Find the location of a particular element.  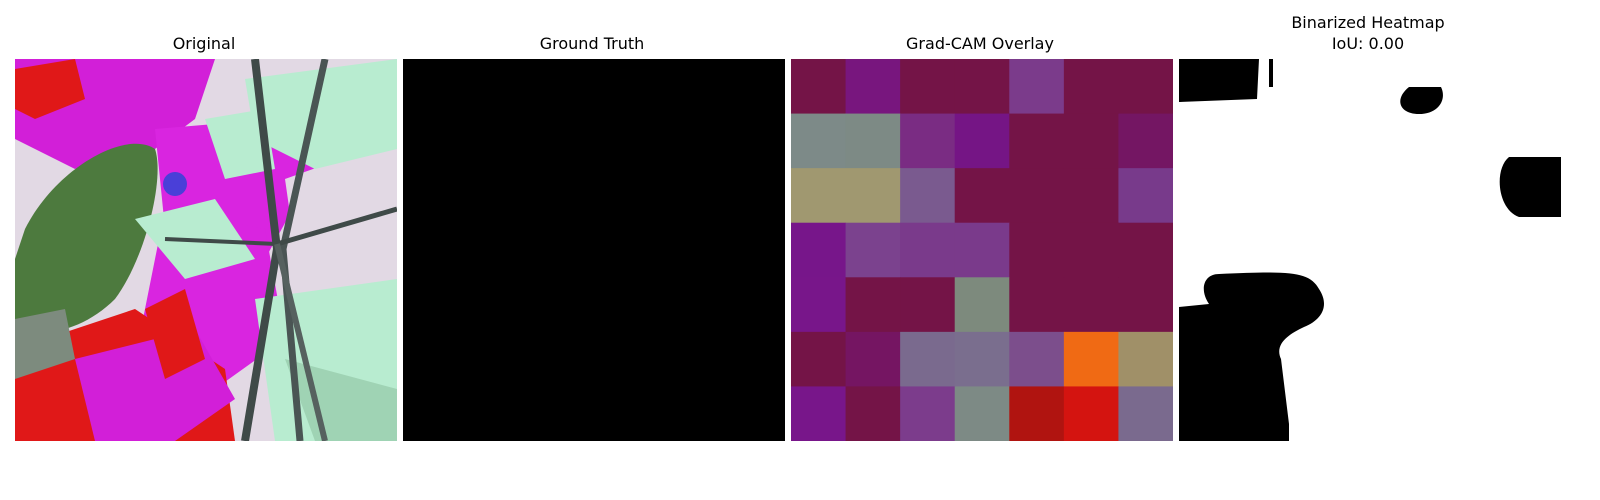

binarized-title: Binarized Heatmap is located at coordinates (1368, 22).